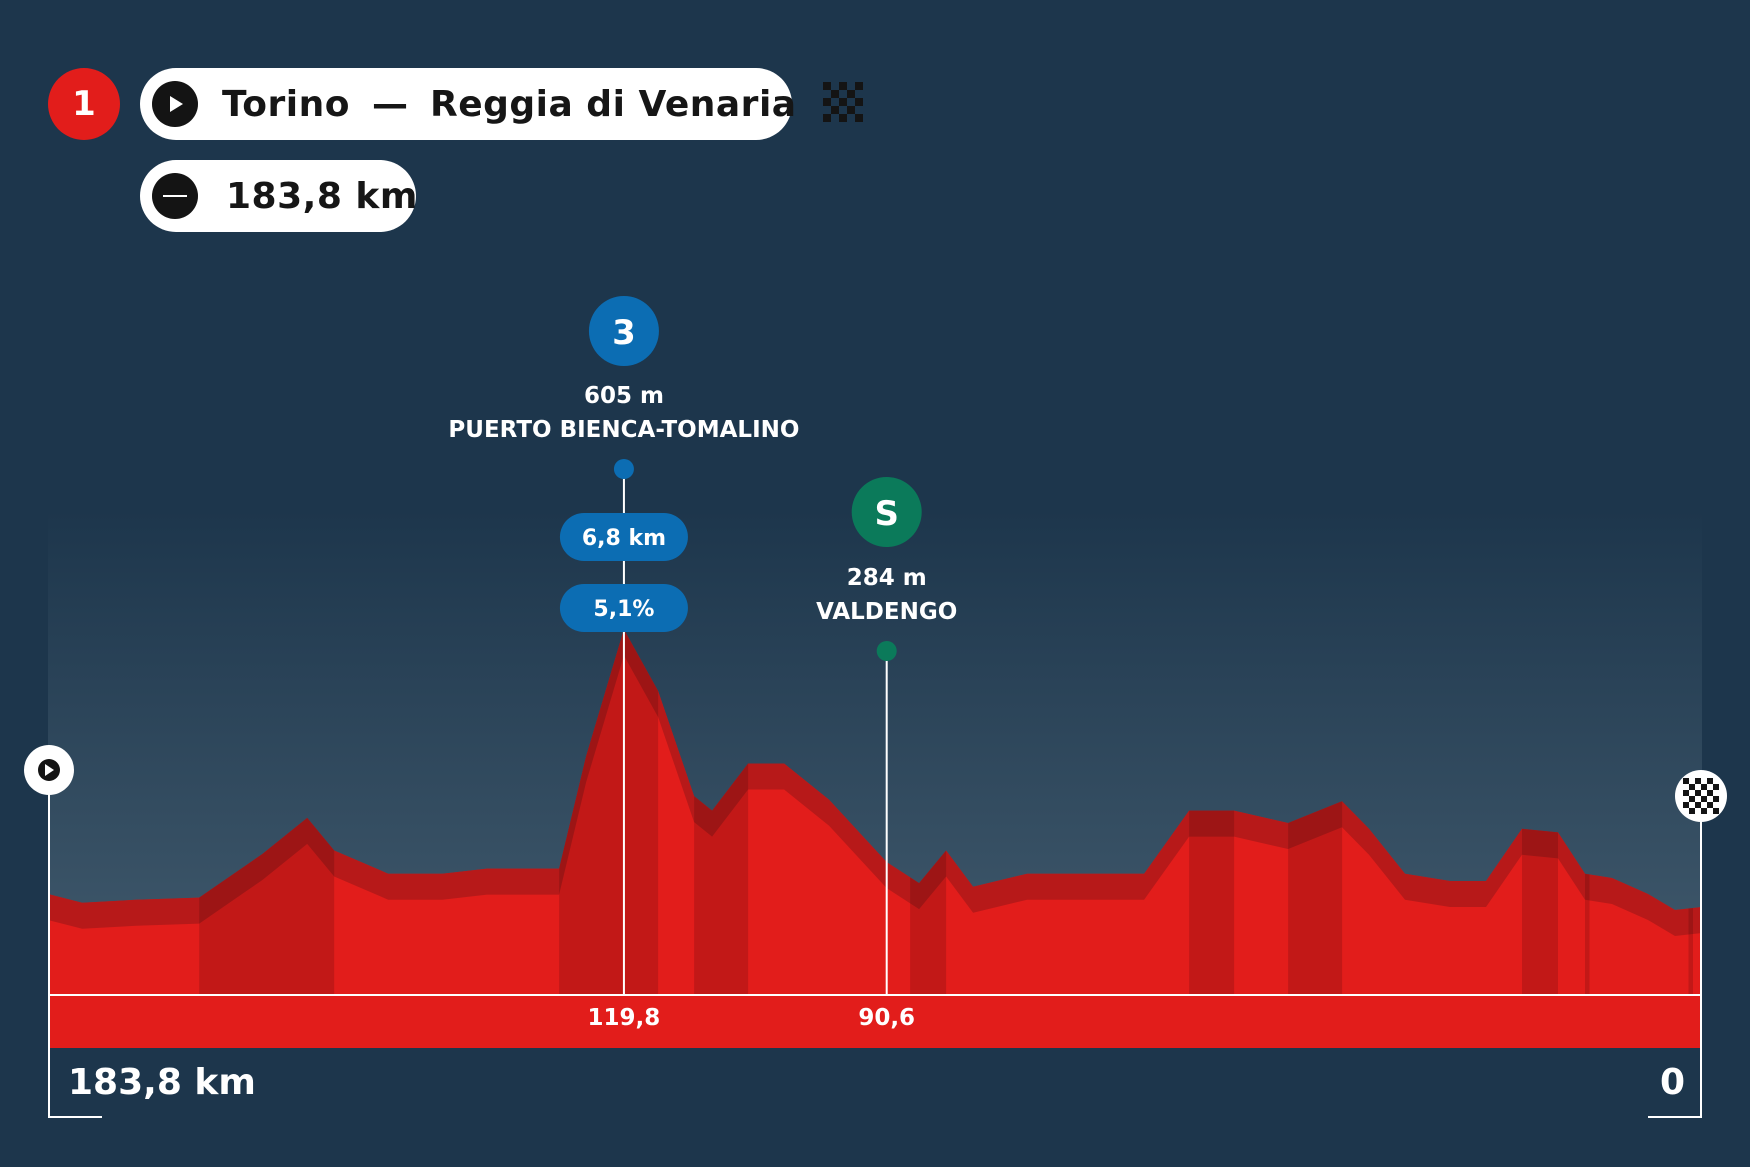  I want to click on sprint-badge, so click(886, 512).